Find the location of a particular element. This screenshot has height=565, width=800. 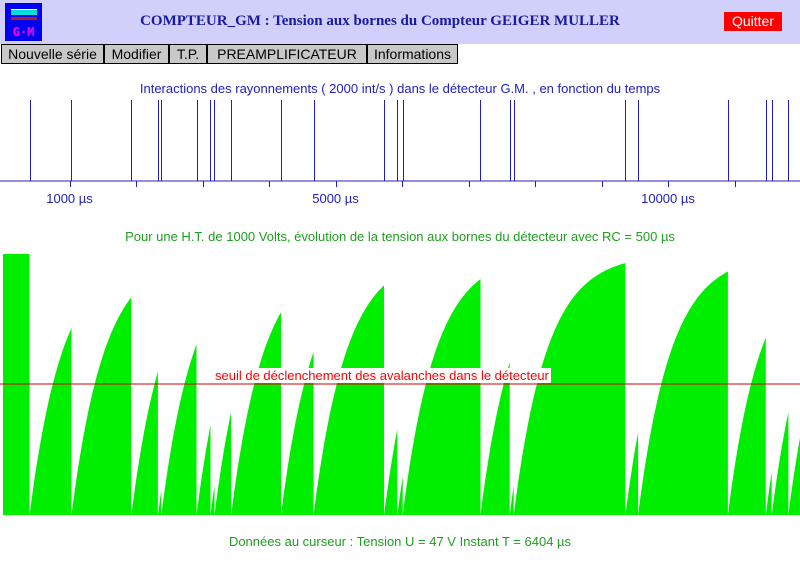

axis-tick-label: 5000 µs is located at coordinates (335, 198).